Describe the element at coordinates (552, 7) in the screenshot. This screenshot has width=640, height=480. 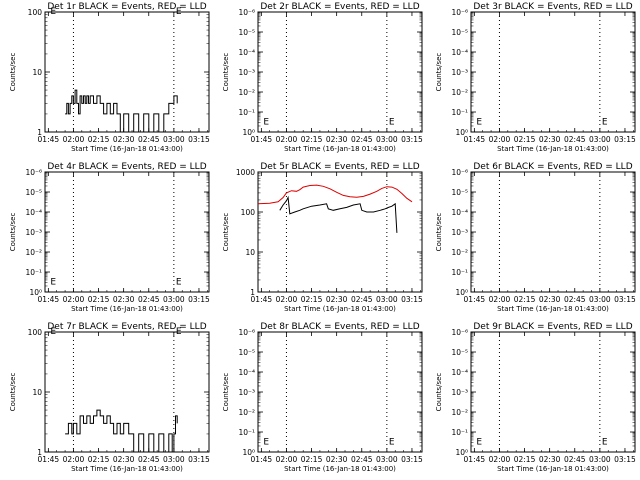
I see `panel-title: Det 3r BLACK = Events, RED = LLD` at that location.